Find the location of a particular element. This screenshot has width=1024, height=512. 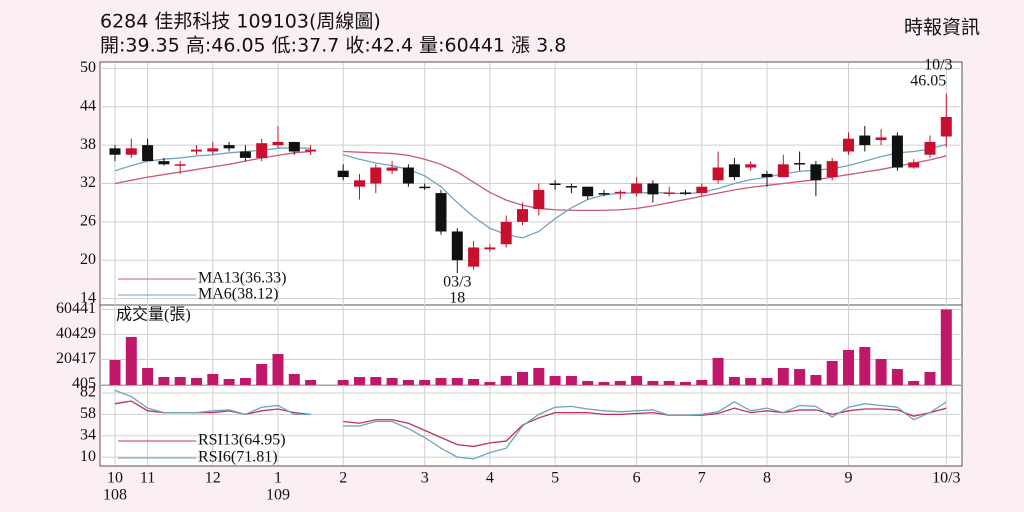

y-tick-label: 58 is located at coordinates (88, 413).